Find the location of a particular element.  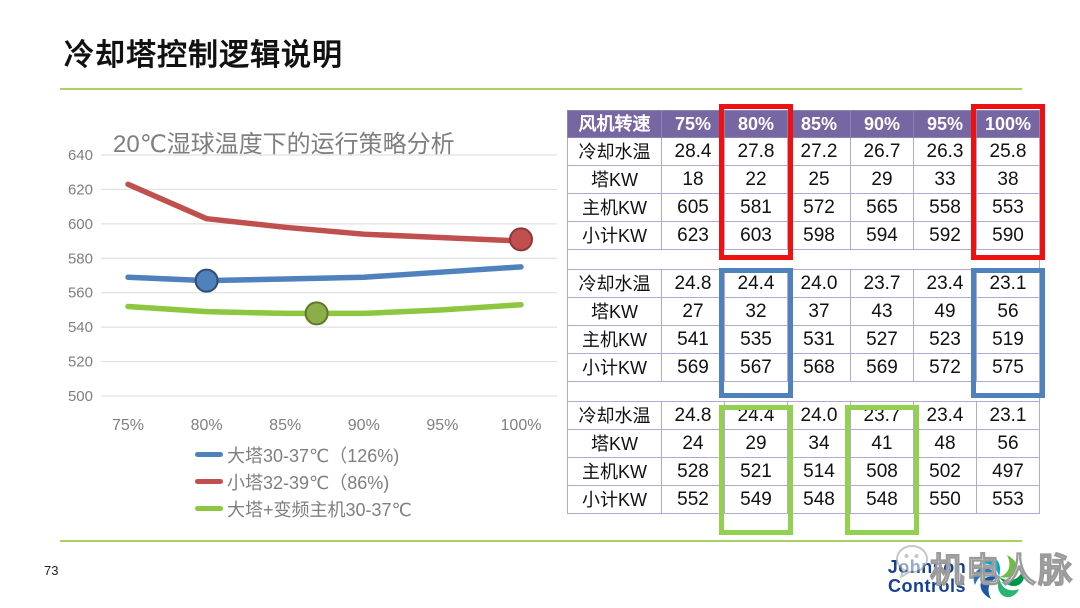

table-cell: 605 is located at coordinates (693, 207).